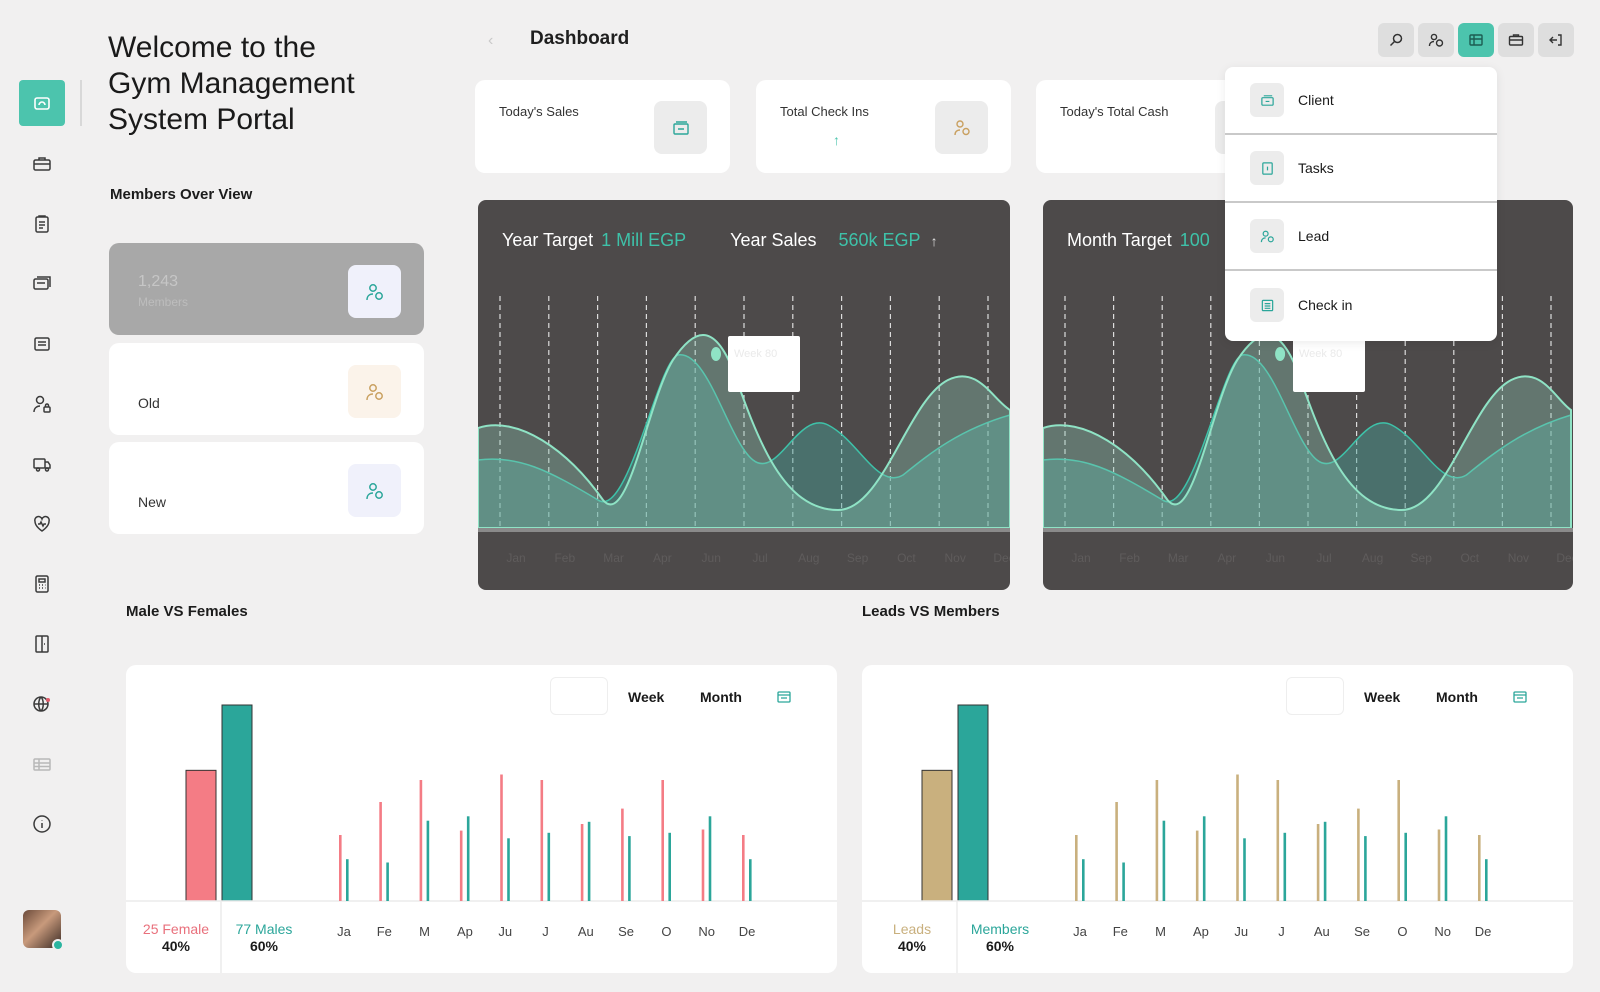 The image size is (1600, 992). Describe the element at coordinates (374, 291) in the screenshot. I see `members-icon-wrap` at that location.